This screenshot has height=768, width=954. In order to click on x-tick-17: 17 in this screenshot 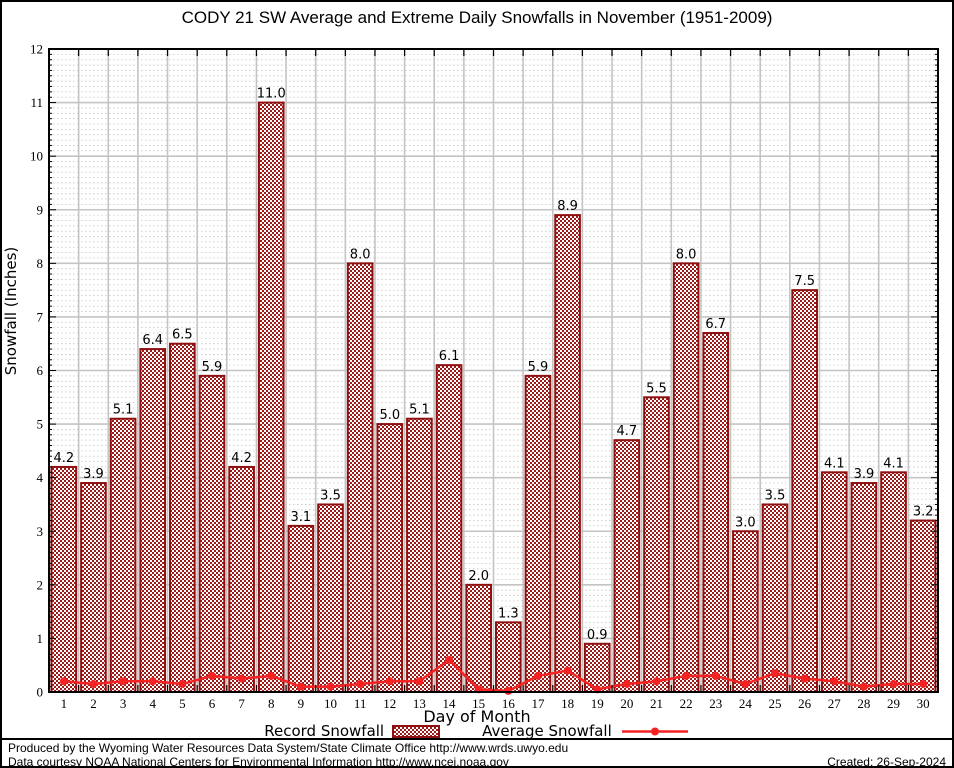, I will do `click(538, 703)`.